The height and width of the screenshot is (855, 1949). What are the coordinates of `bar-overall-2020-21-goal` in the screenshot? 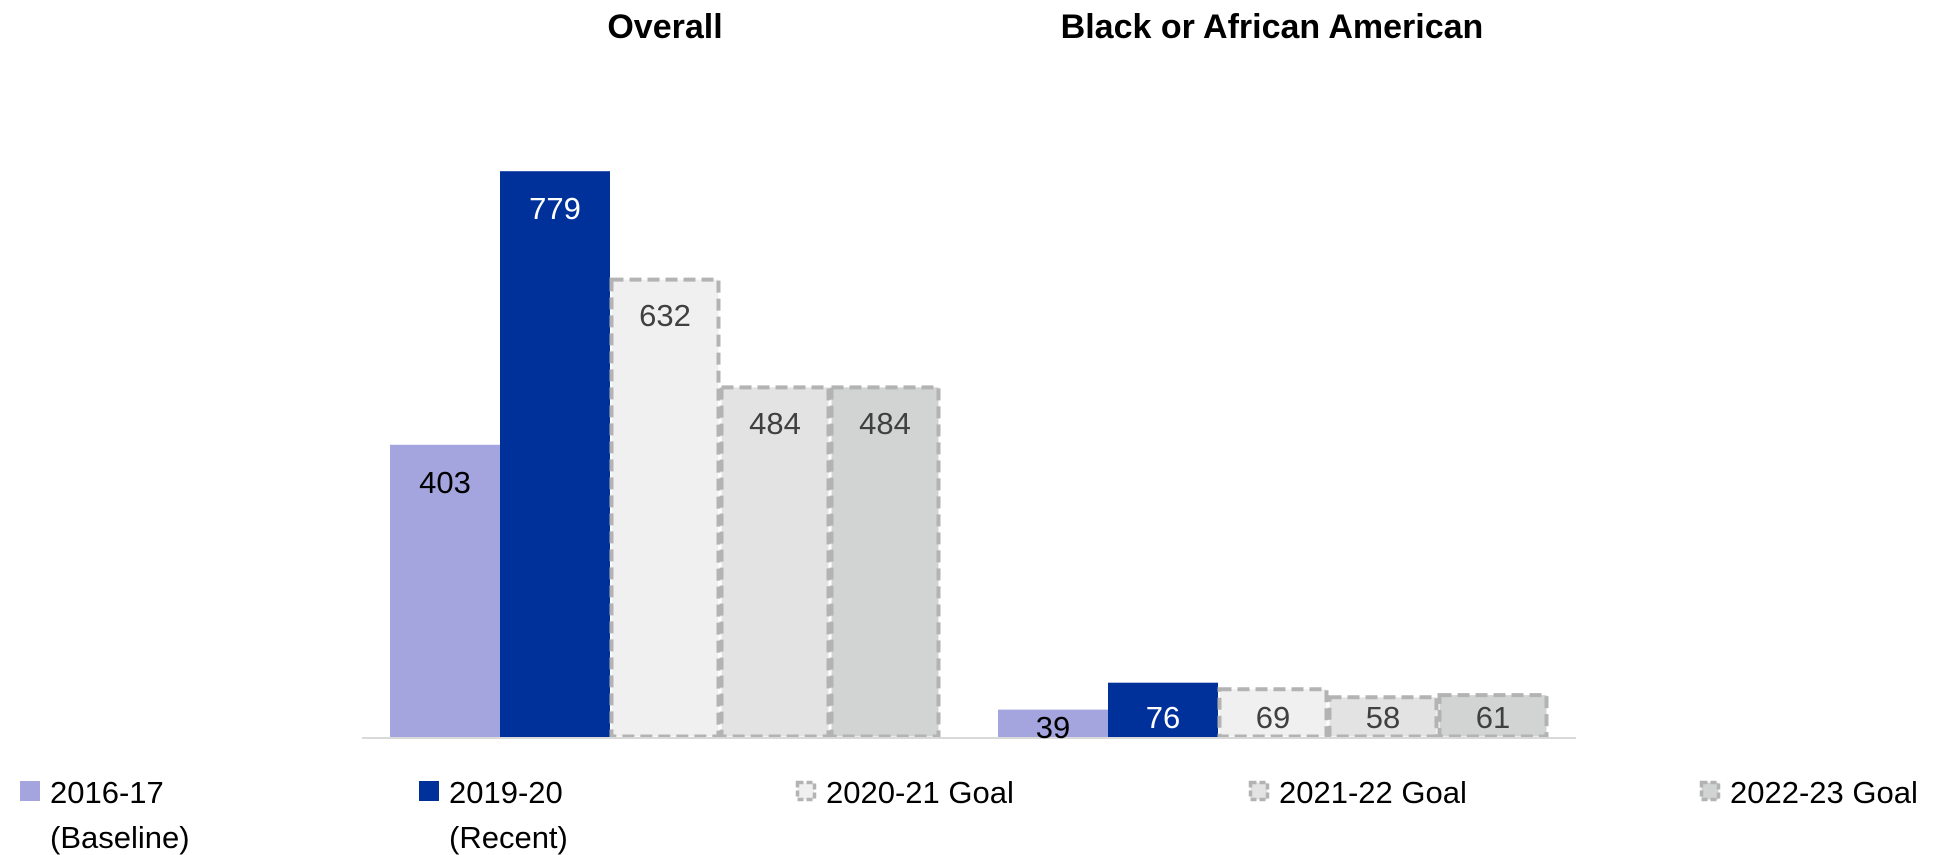 It's located at (665, 508).